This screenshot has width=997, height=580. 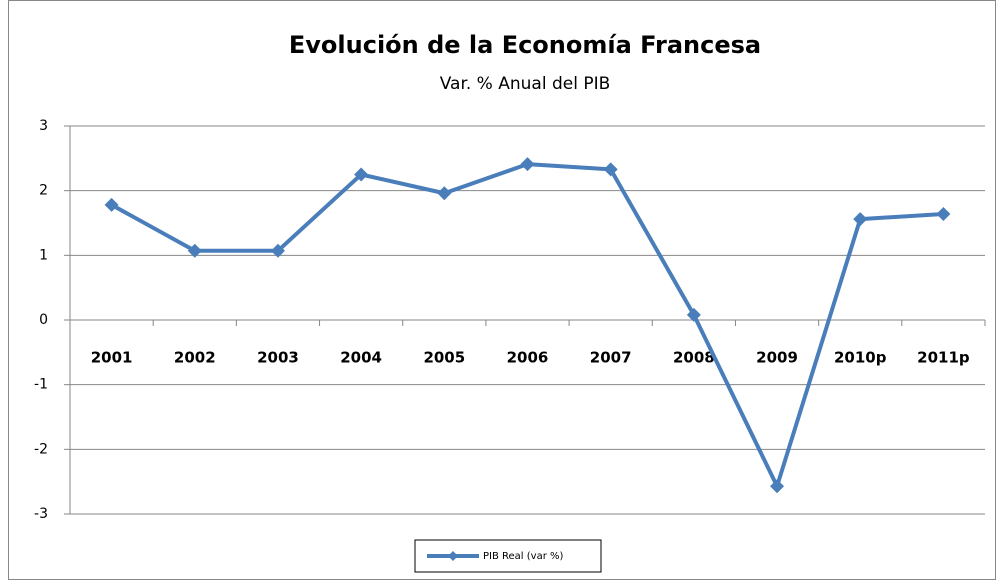 I want to click on y-tick-label: -3, so click(x=41, y=514).